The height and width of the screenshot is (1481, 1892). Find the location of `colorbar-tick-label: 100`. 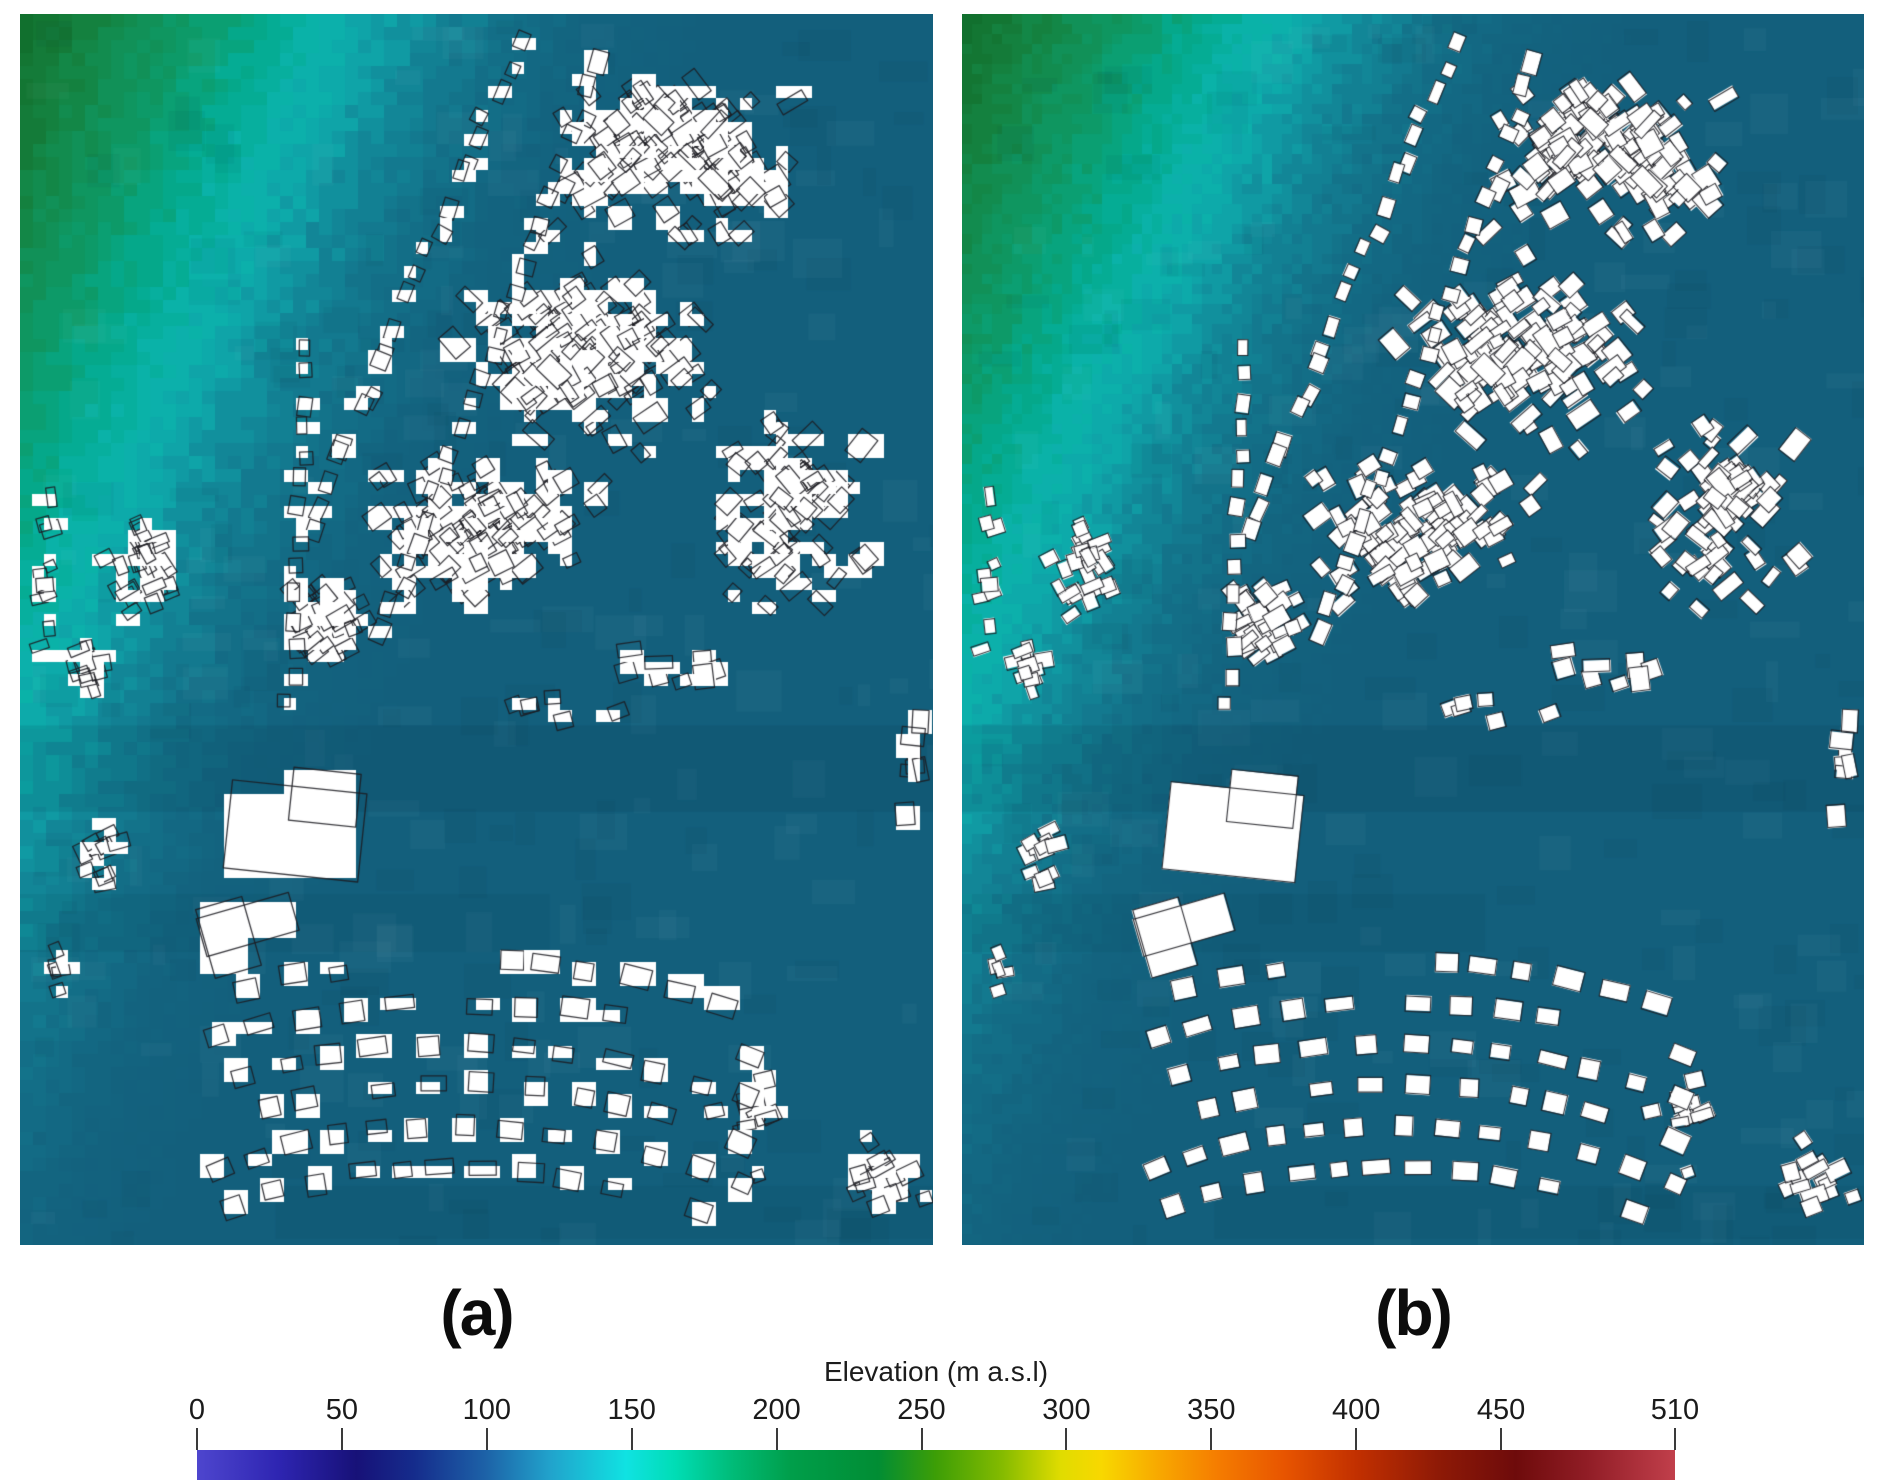

colorbar-tick-label: 100 is located at coordinates (486, 1410).